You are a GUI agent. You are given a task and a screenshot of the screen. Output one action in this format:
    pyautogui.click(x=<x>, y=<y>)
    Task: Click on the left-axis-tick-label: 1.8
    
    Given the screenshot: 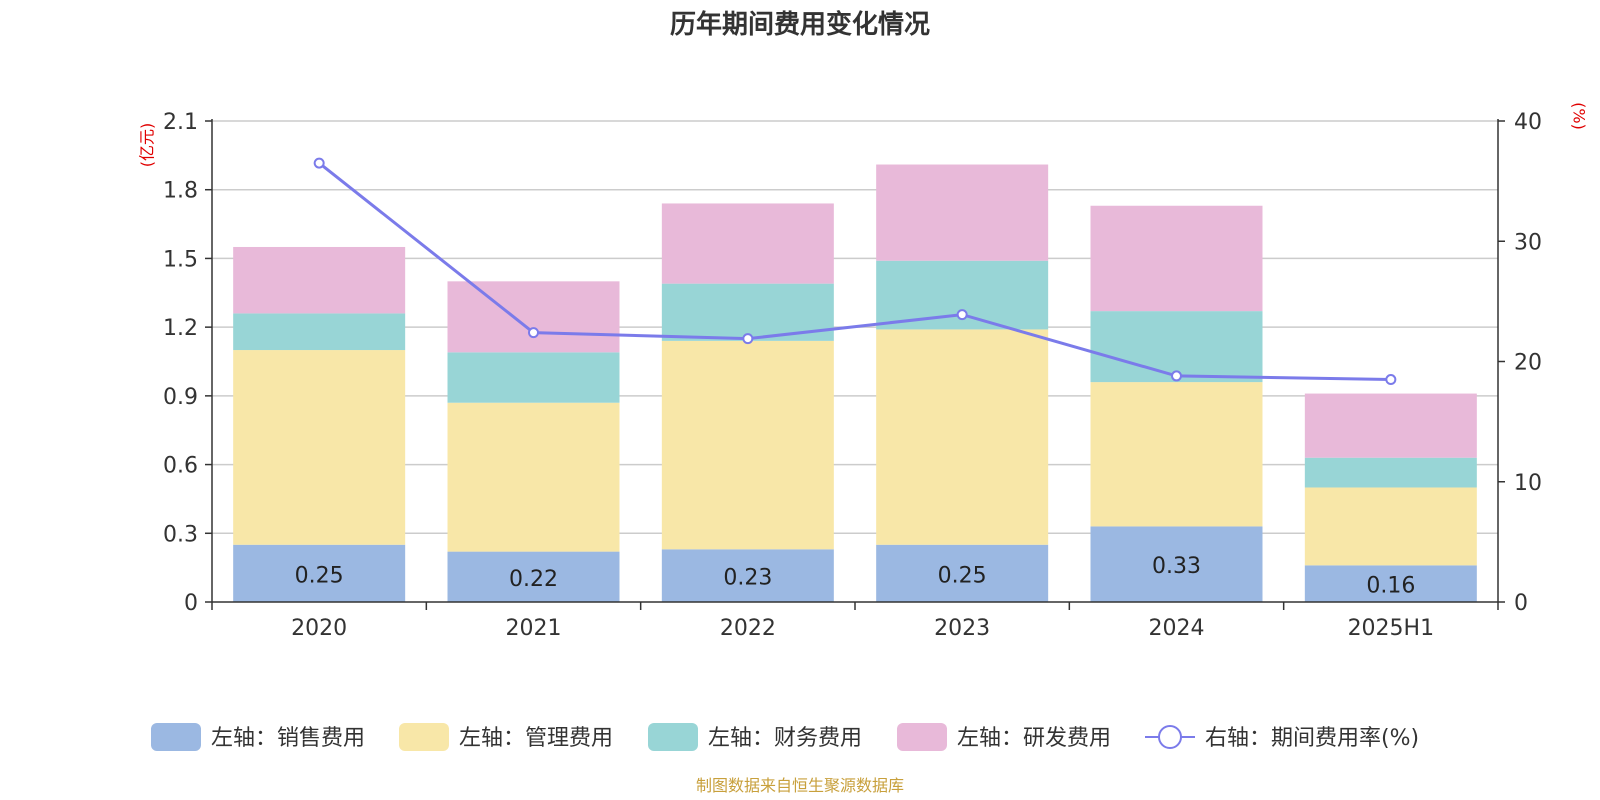 What is the action you would take?
    pyautogui.click(x=180, y=191)
    